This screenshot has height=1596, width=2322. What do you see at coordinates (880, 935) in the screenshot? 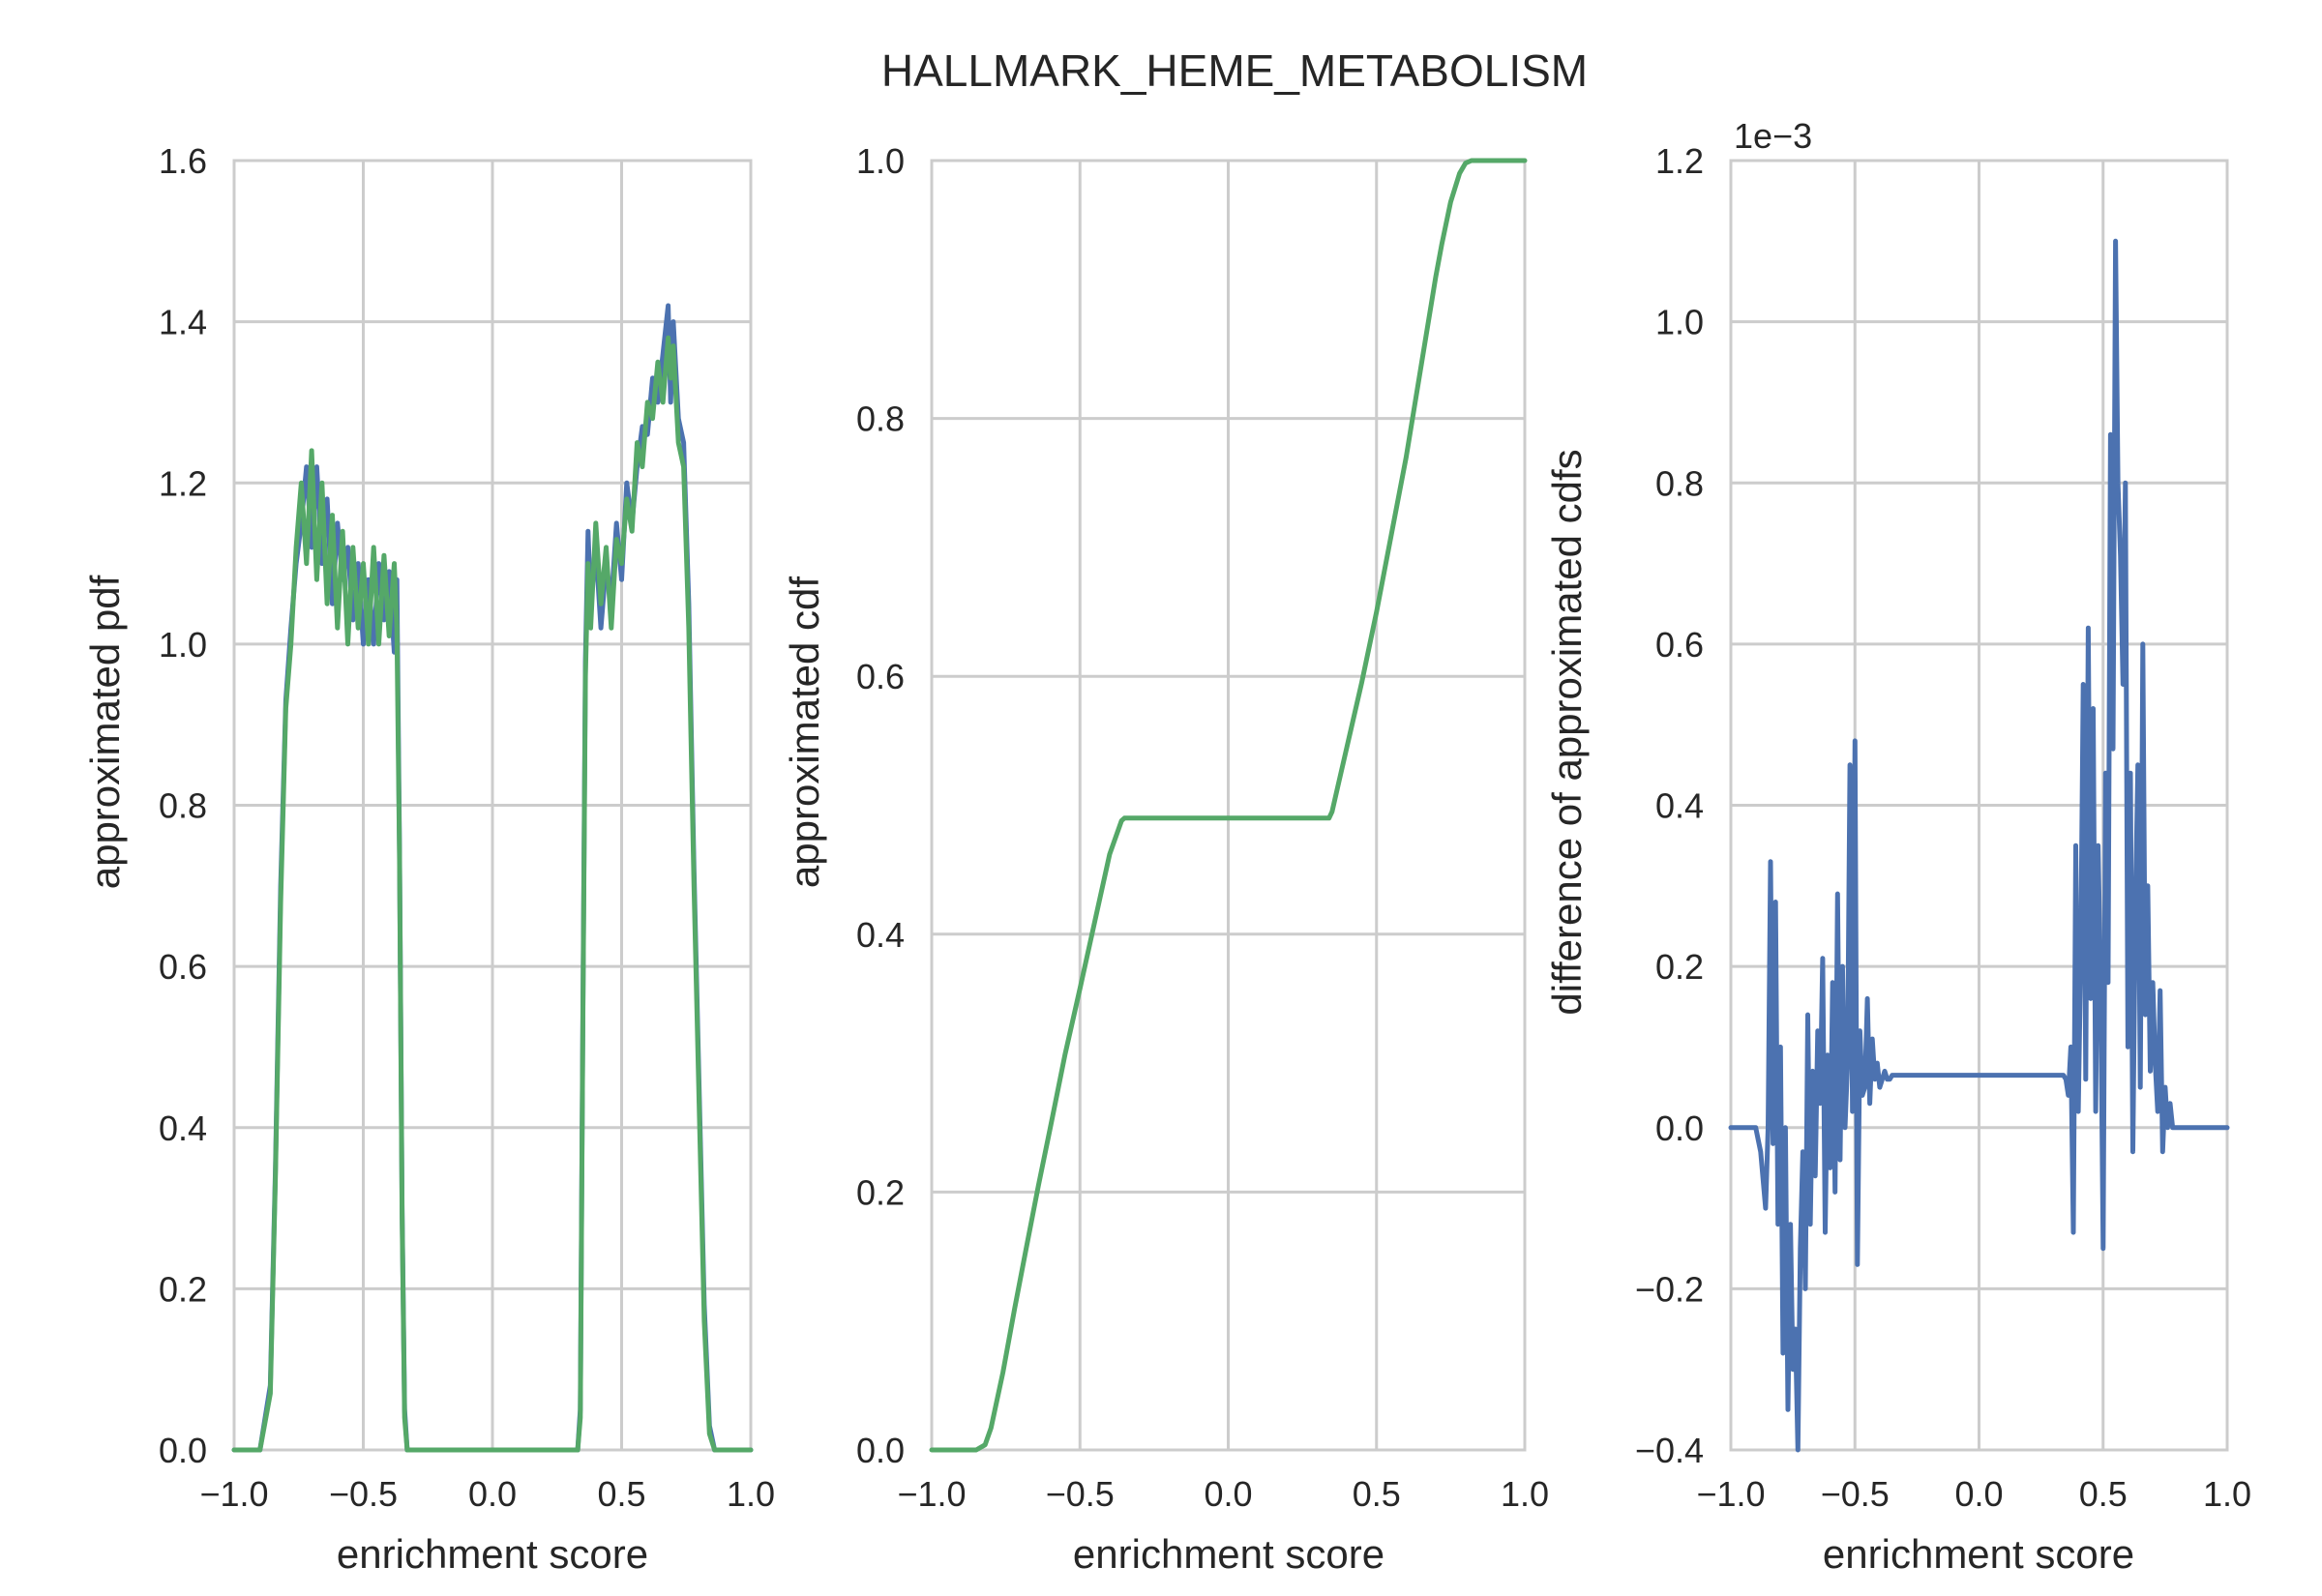
I see `cdf-ytick-label-2: 0.4` at bounding box center [880, 935].